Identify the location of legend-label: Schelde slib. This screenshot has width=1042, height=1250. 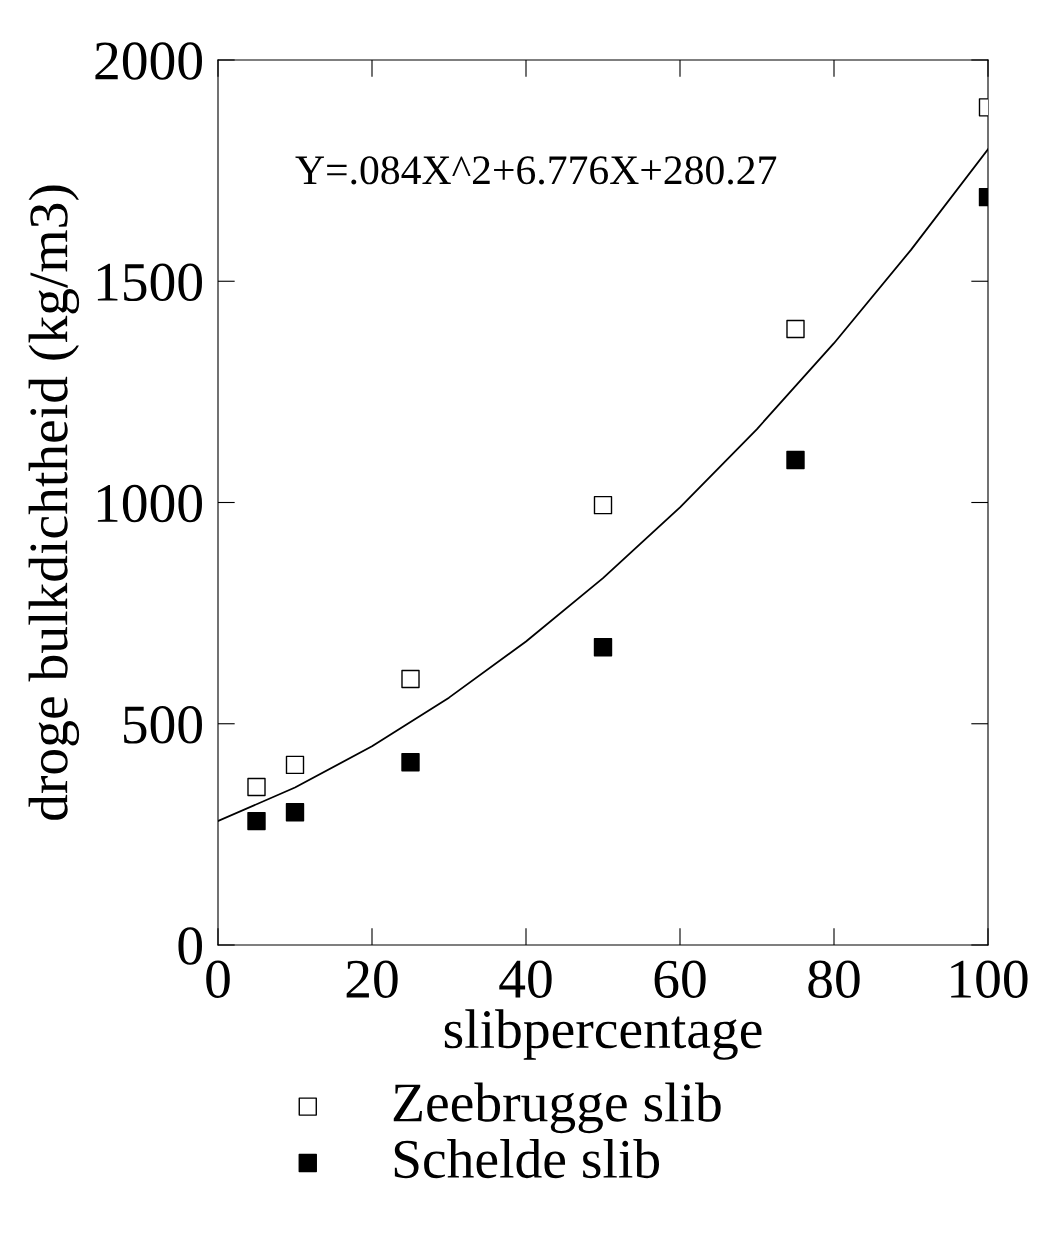
(526, 1159).